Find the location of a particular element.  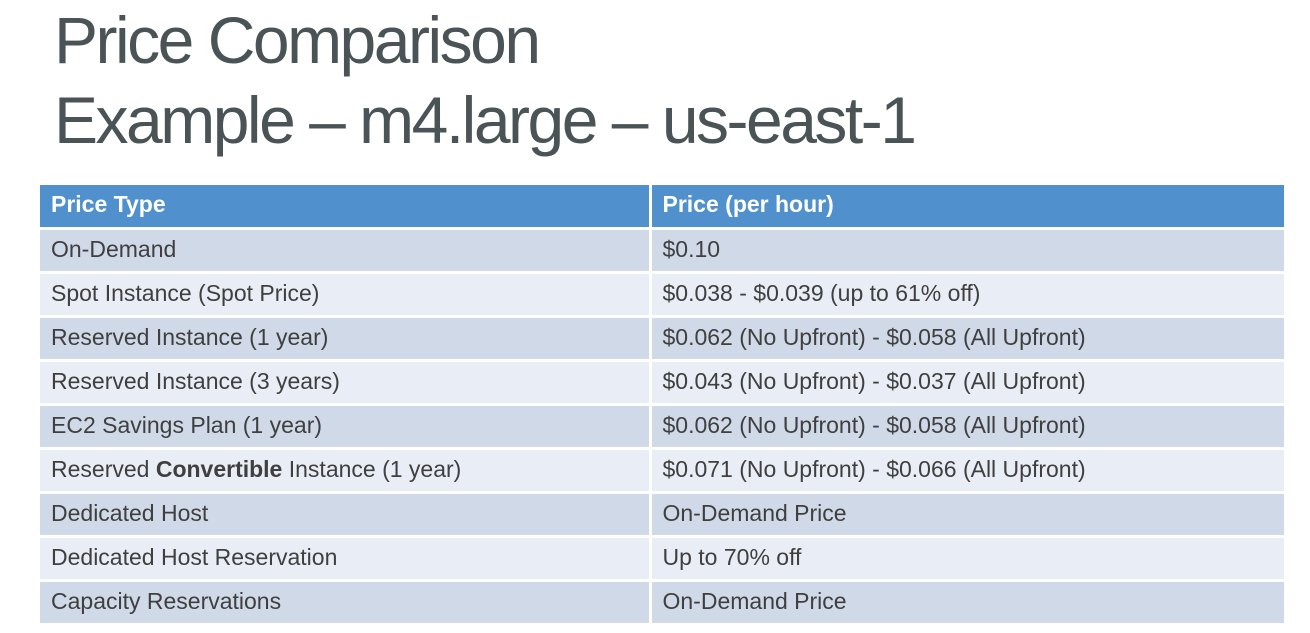

table-row: On-Demand $0.10 is located at coordinates (662, 251).